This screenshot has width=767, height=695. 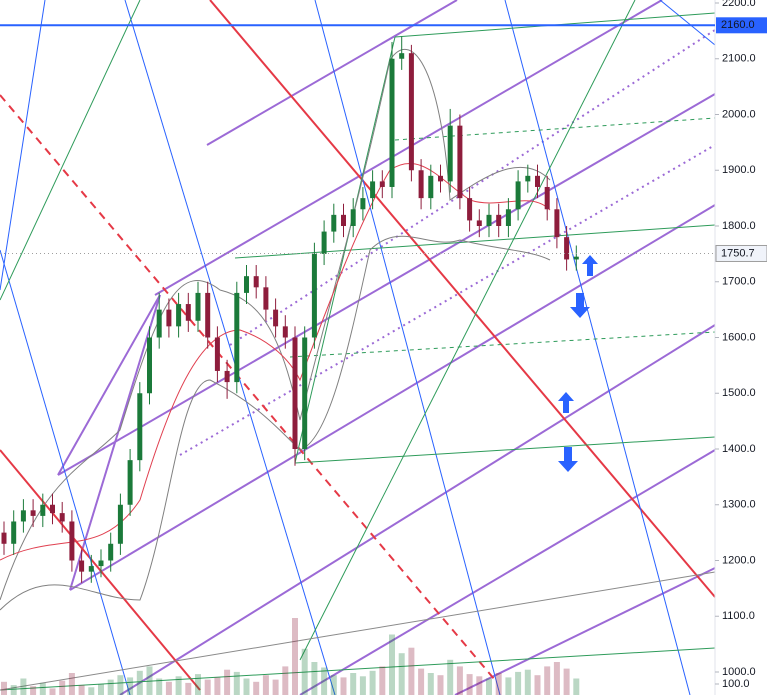 What do you see at coordinates (738, 616) in the screenshot?
I see `y-tick-label: 1100.0` at bounding box center [738, 616].